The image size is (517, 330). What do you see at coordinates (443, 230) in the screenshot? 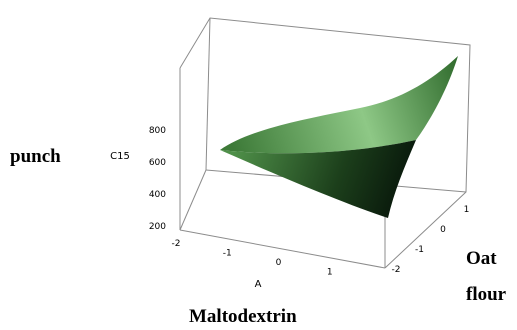
I see `y-tick-label: 0` at bounding box center [443, 230].